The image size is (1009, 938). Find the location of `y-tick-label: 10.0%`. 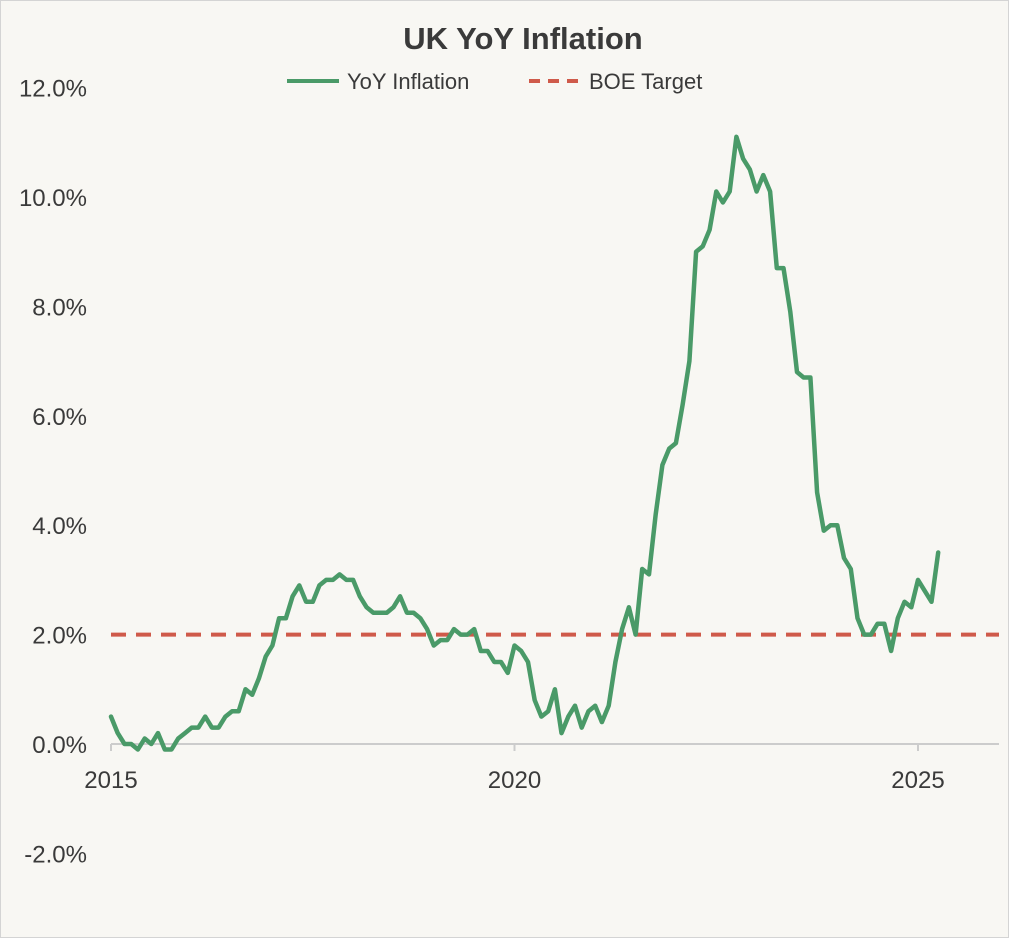

y-tick-label: 10.0% is located at coordinates (53, 198).